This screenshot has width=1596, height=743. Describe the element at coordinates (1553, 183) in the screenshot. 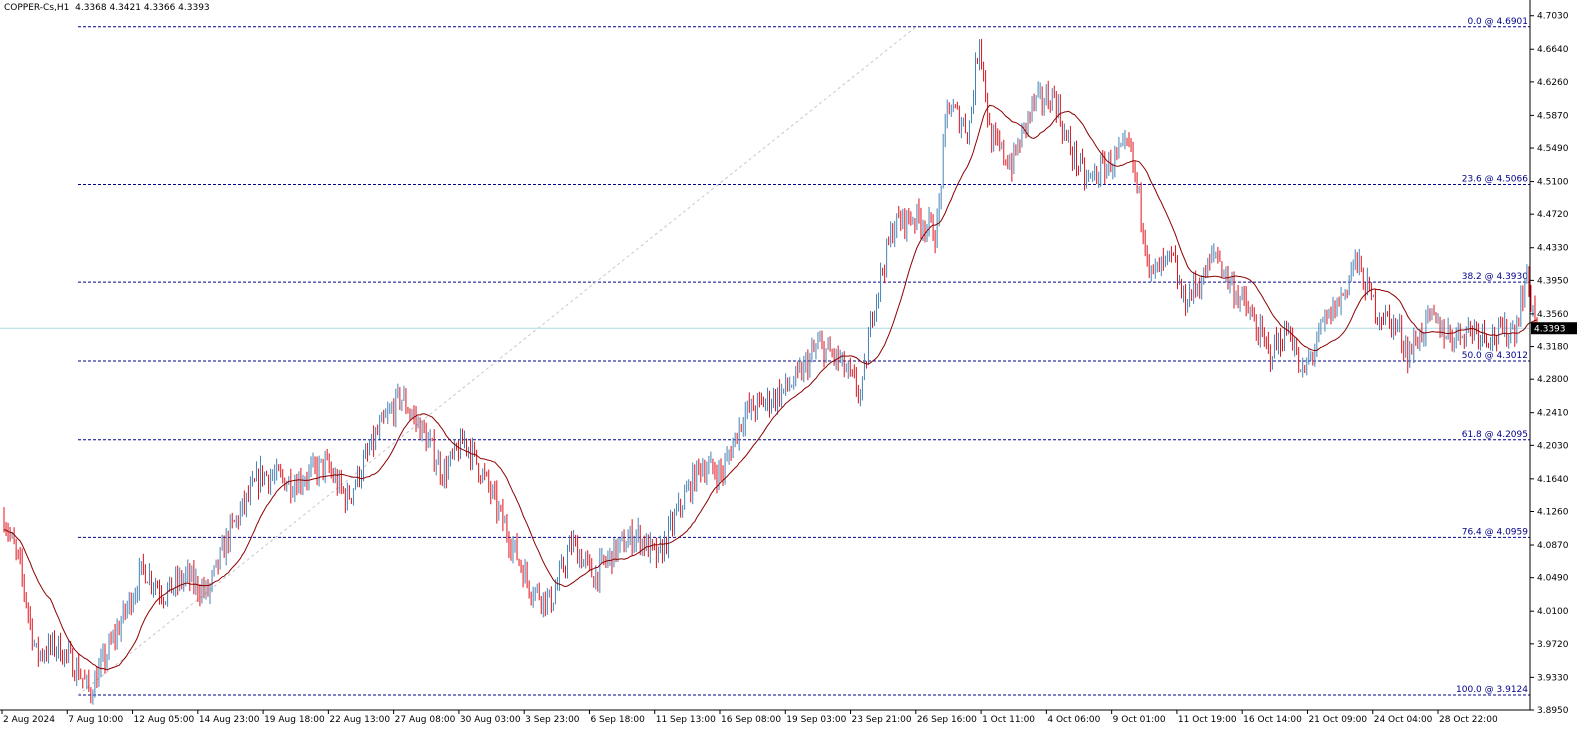

I see `price-tick-label: 4.5100` at that location.